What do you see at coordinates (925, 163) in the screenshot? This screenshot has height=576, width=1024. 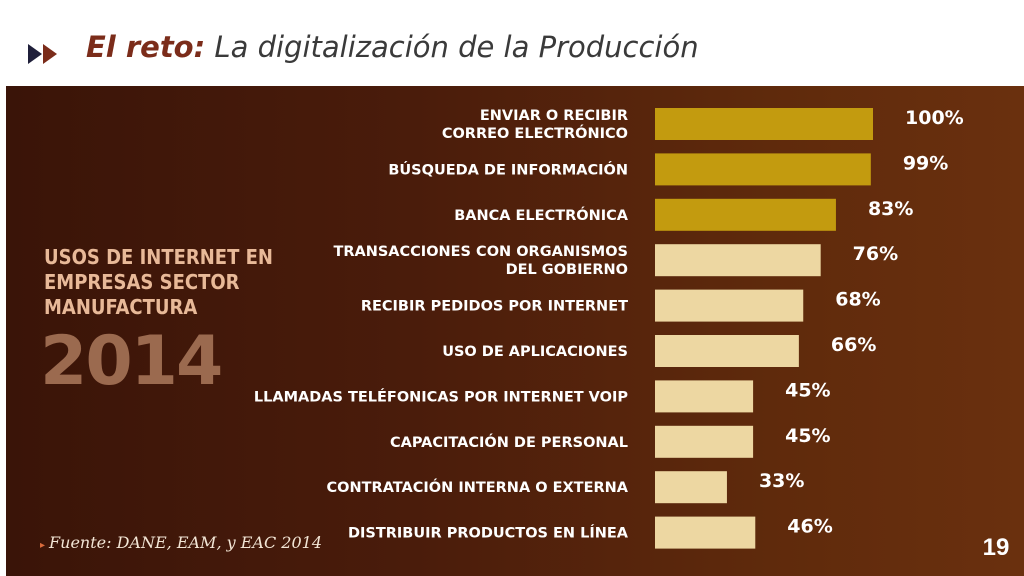 I see `value-label-2: 99%` at bounding box center [925, 163].